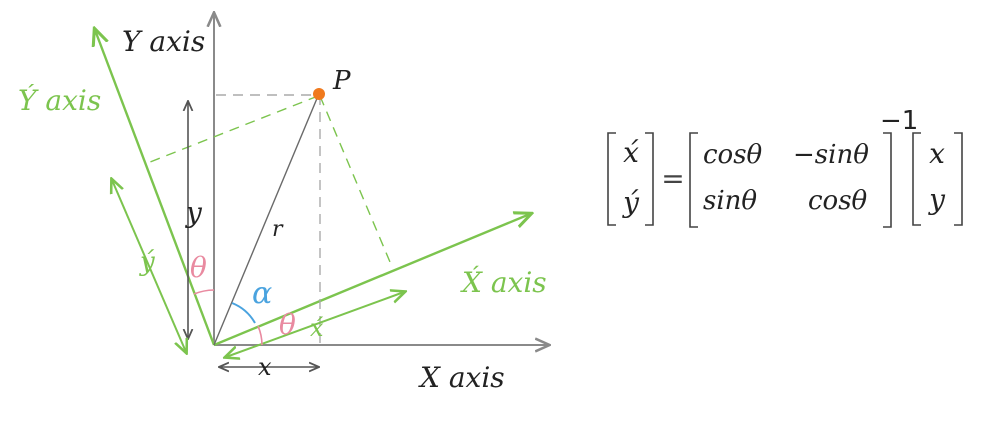 The height and width of the screenshot is (423, 991). What do you see at coordinates (831, 155) in the screenshot?
I see `matrix-cell-1-2: −sinθ` at bounding box center [831, 155].